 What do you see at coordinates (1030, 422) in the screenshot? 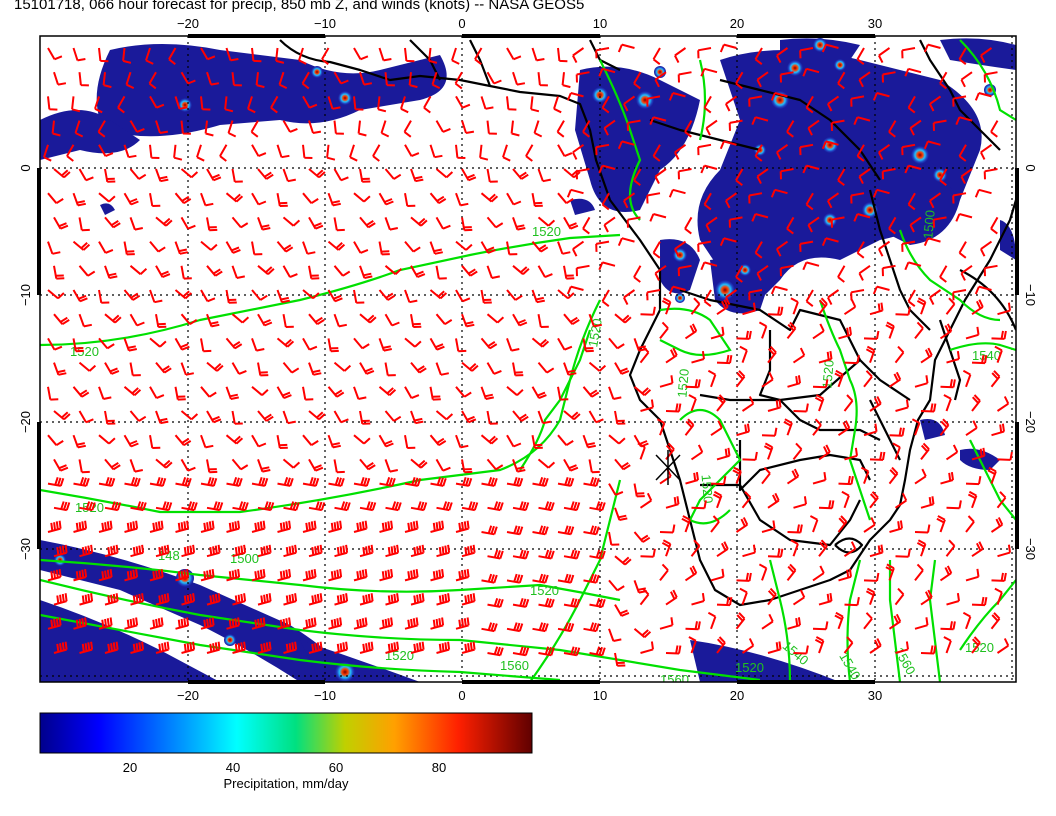
I see `lat-tick-label: −20` at bounding box center [1030, 422].